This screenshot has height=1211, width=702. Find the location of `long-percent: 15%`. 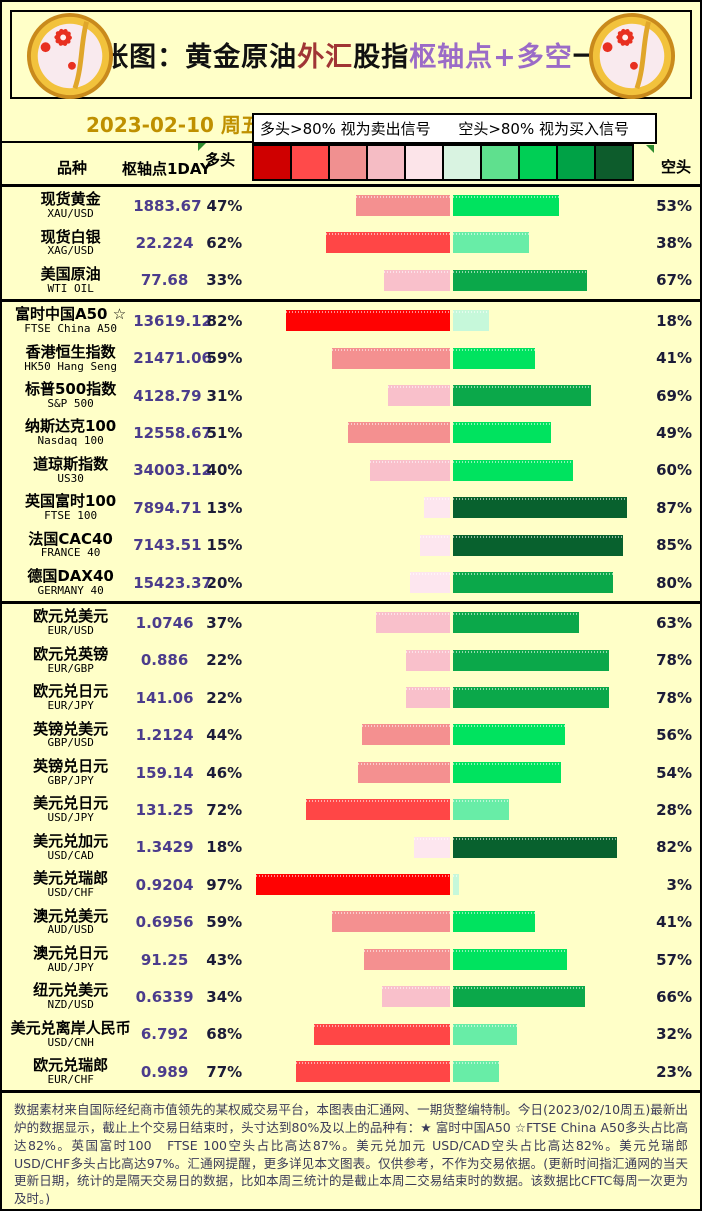

long-percent: 15% is located at coordinates (224, 545).